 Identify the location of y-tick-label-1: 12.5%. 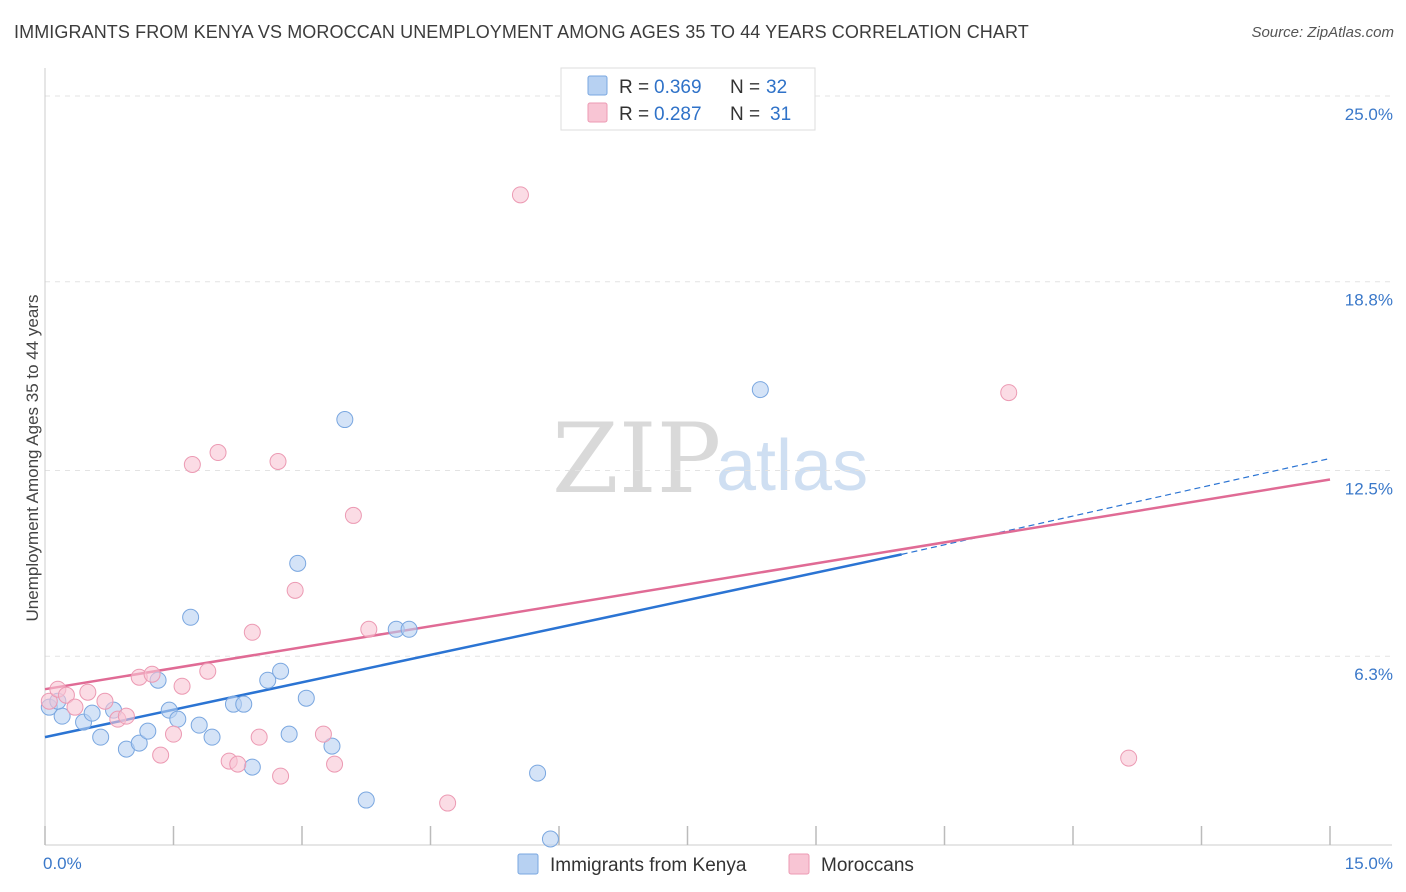
(1369, 488).